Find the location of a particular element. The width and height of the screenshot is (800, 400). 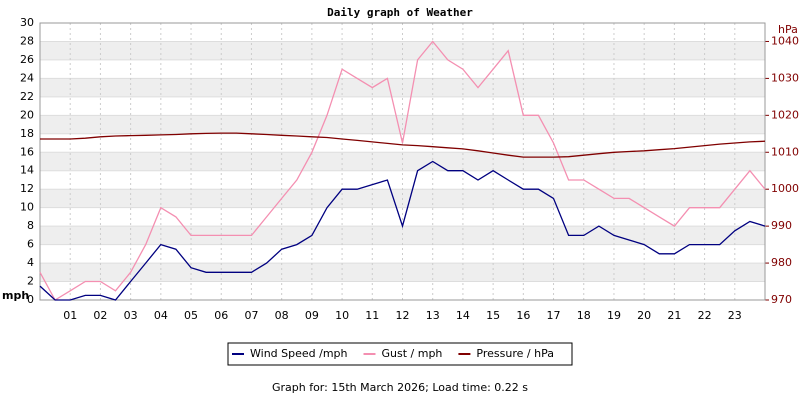

legend-label: Gust / mph is located at coordinates (412, 353).